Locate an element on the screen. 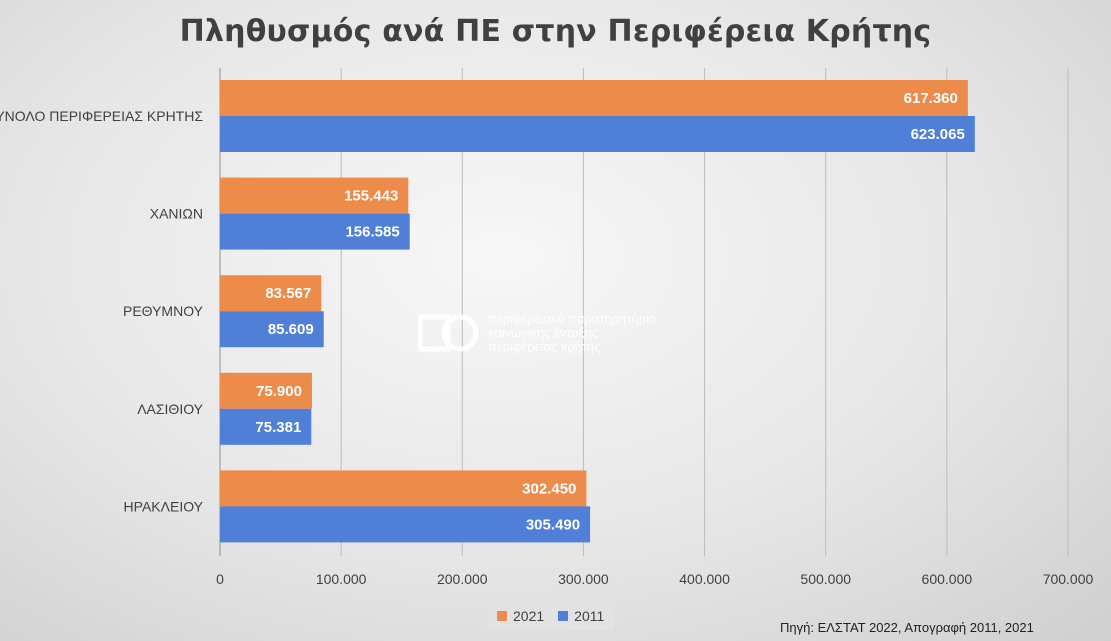 The image size is (1111, 641). legend-label-2011: 2011 is located at coordinates (589, 616).